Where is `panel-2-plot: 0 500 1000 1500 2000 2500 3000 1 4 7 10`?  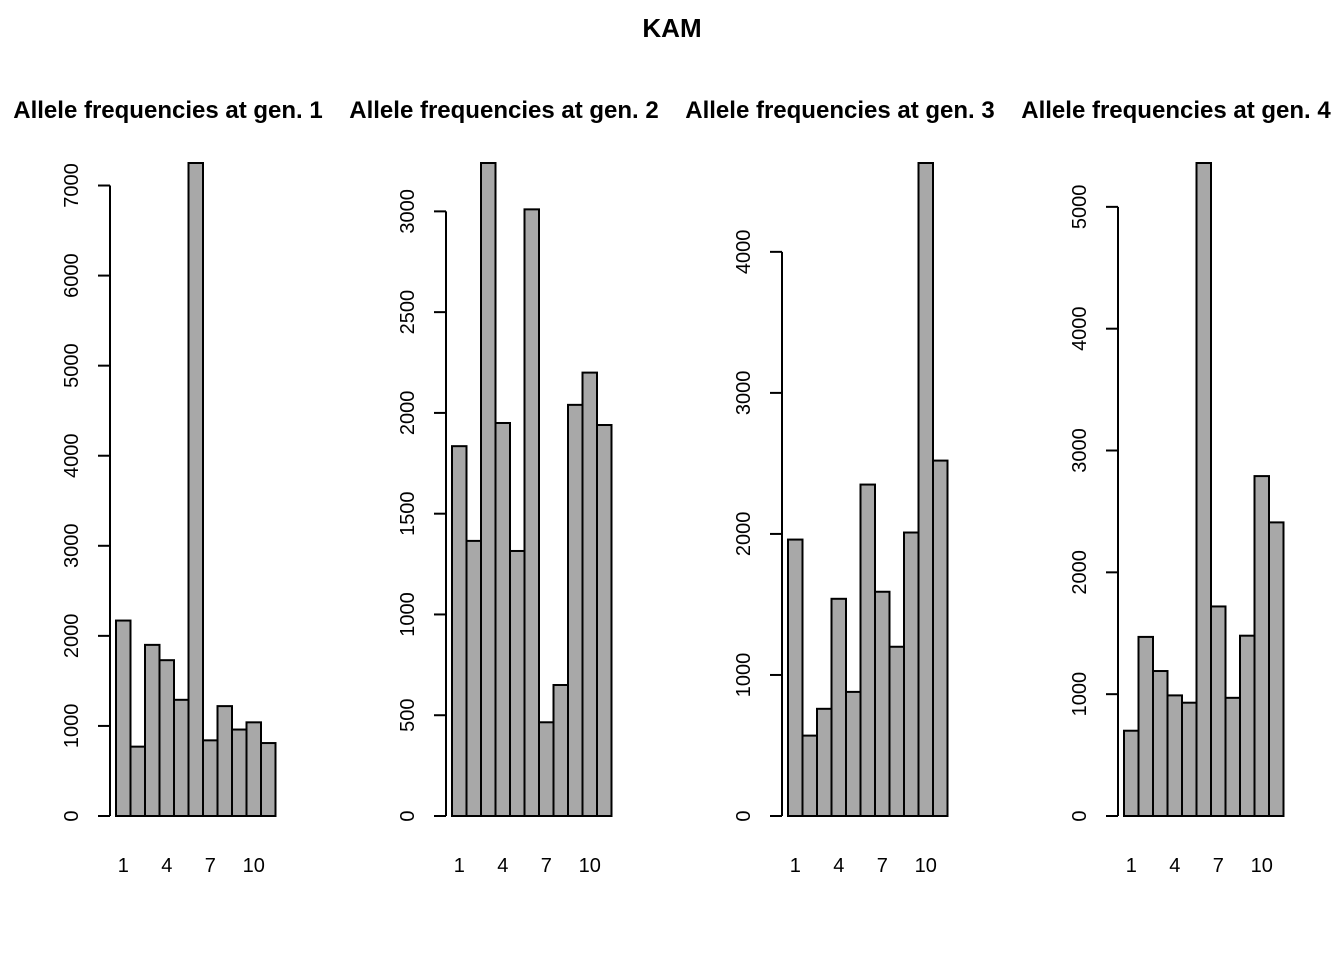 panel-2-plot: 0 500 1000 1500 2000 2500 3000 1 4 7 10 is located at coordinates (505, 519).